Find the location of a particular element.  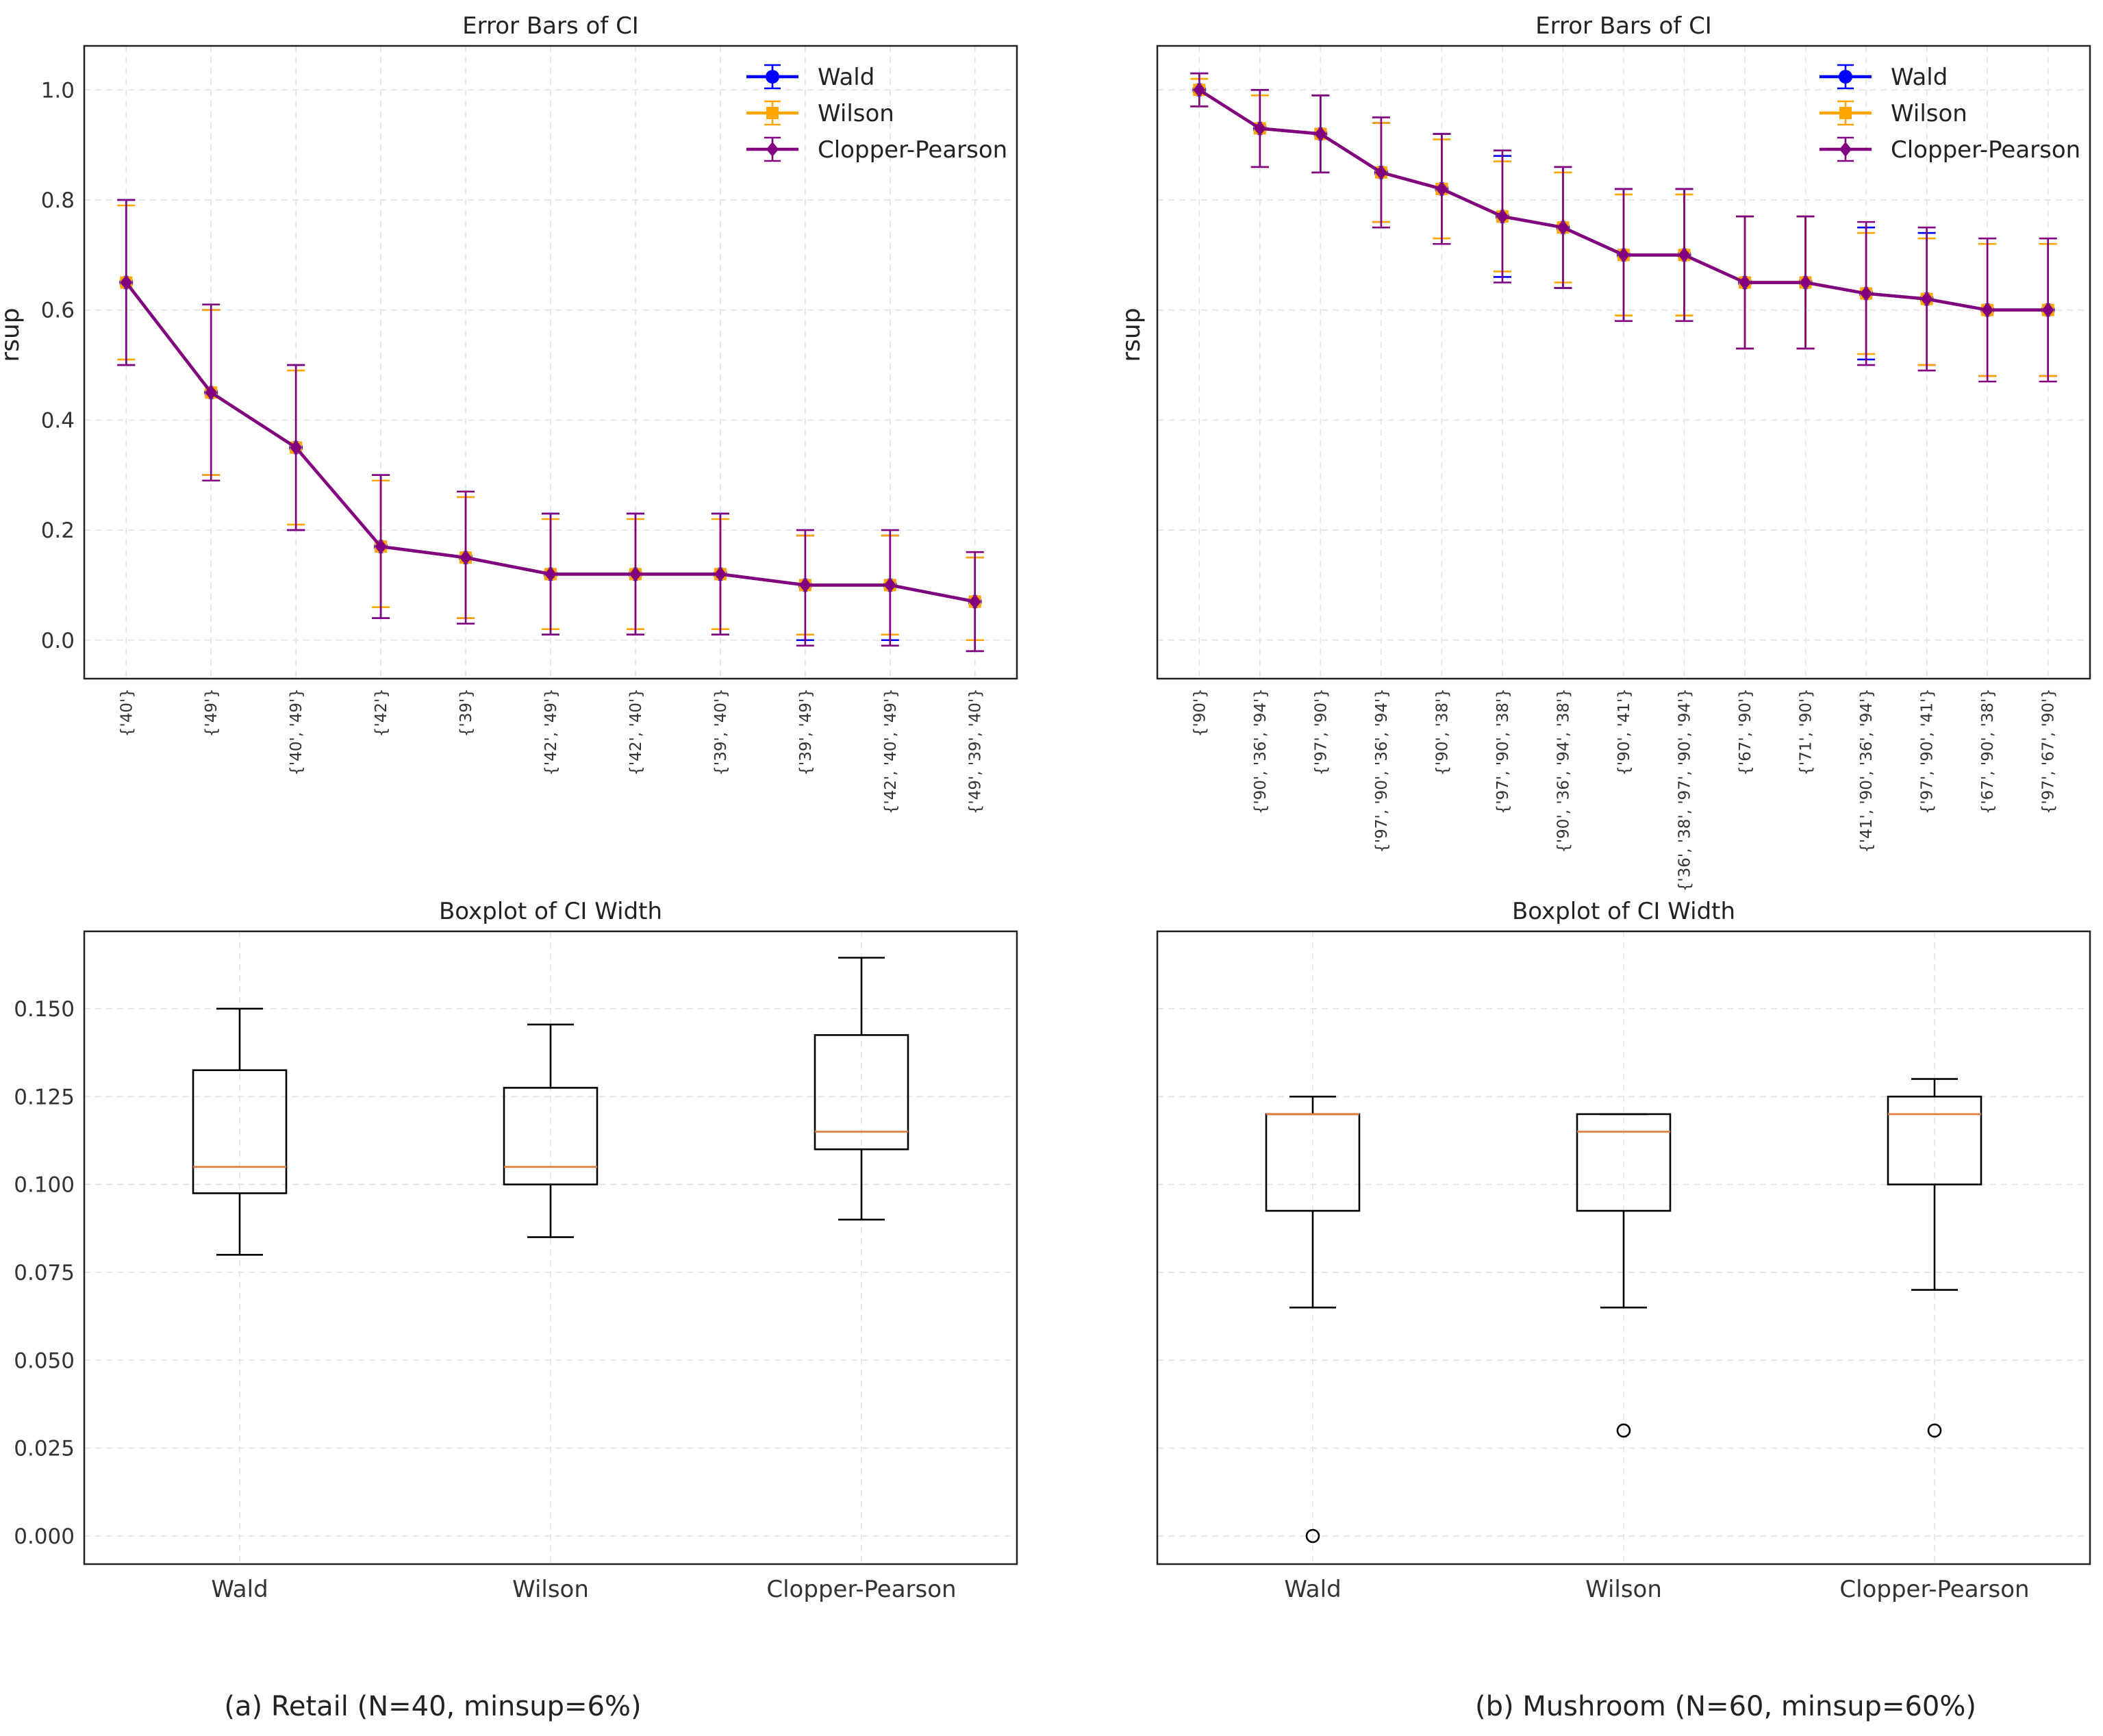

legend-label-clopper-pearson: Clopper-Pearson is located at coordinates (912, 150).